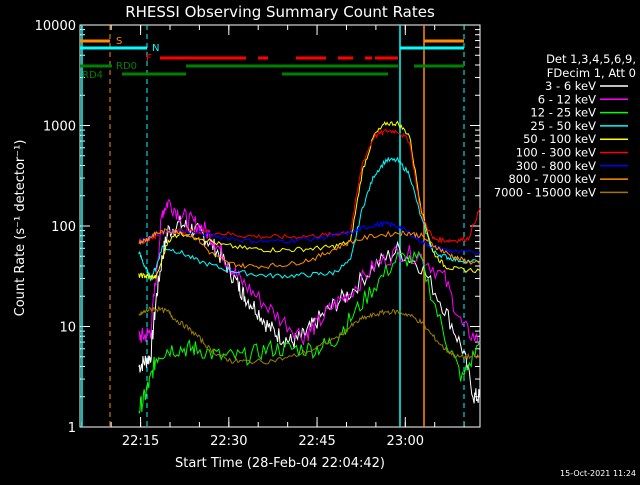 This screenshot has width=640, height=485. I want to click on y-axis-label: Count Rate (s⁻¹ detector⁻¹), so click(20, 228).